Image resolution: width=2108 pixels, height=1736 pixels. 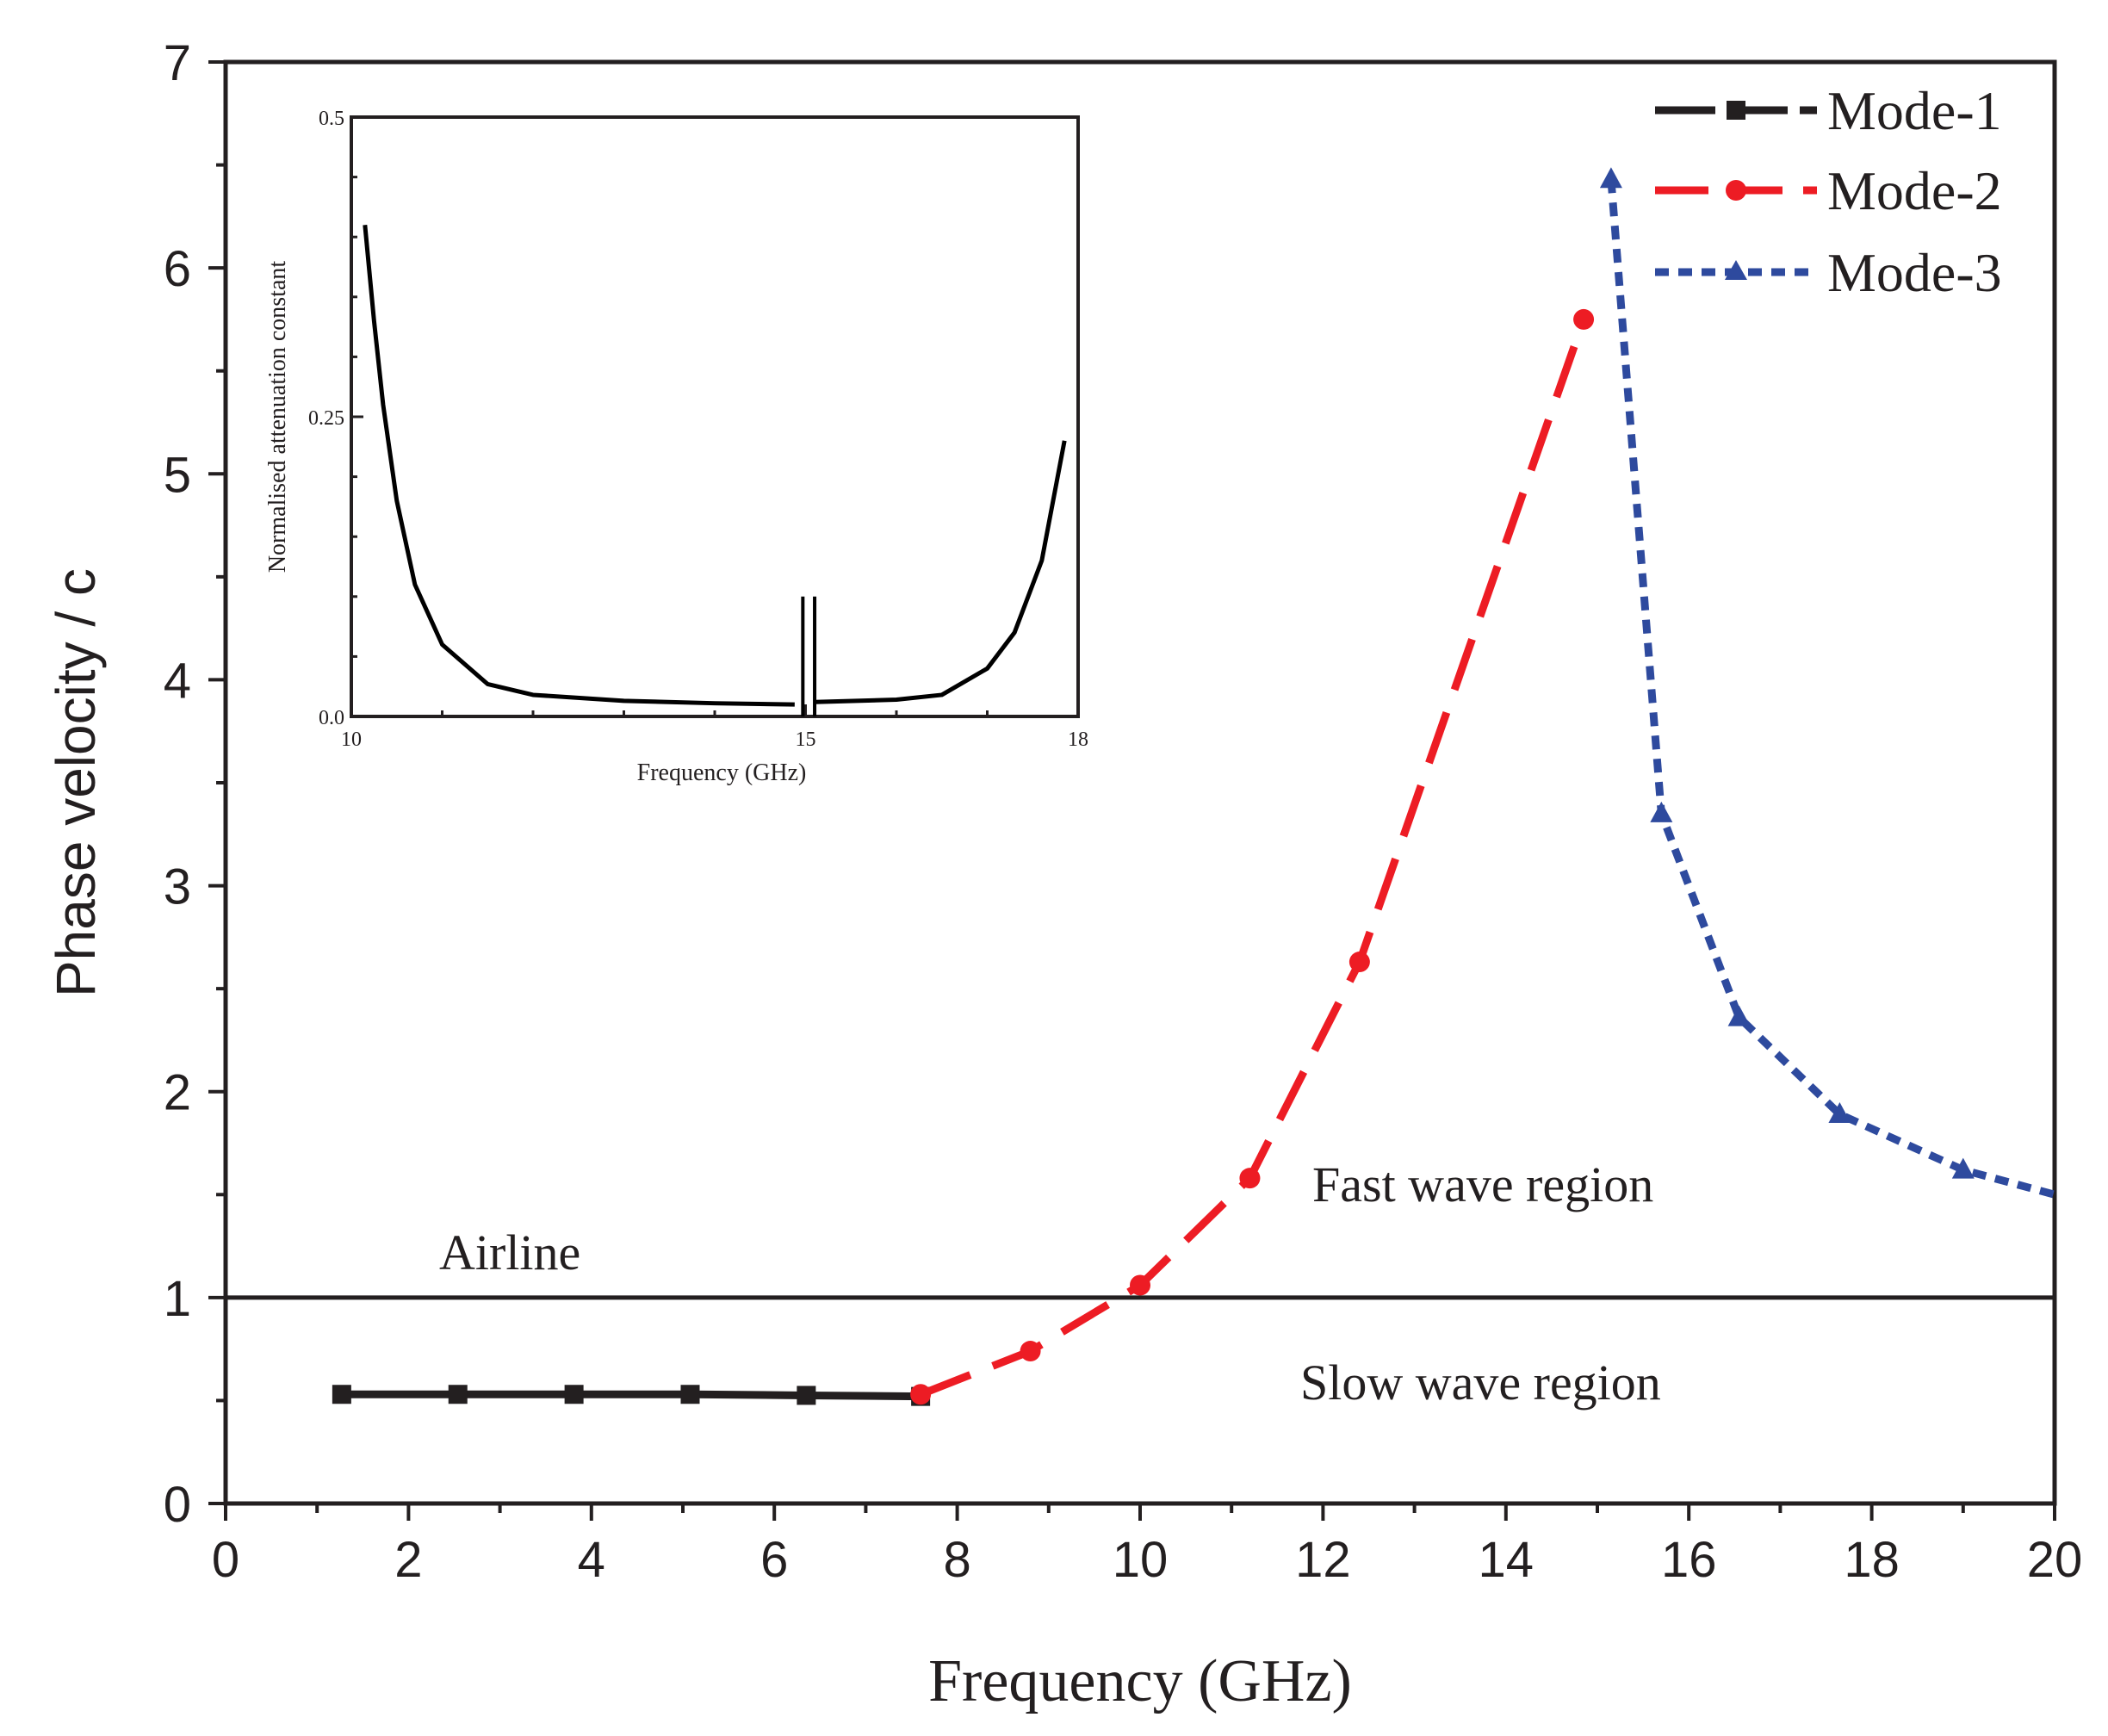 I want to click on x-tick-label: 20, so click(x=2055, y=1560).